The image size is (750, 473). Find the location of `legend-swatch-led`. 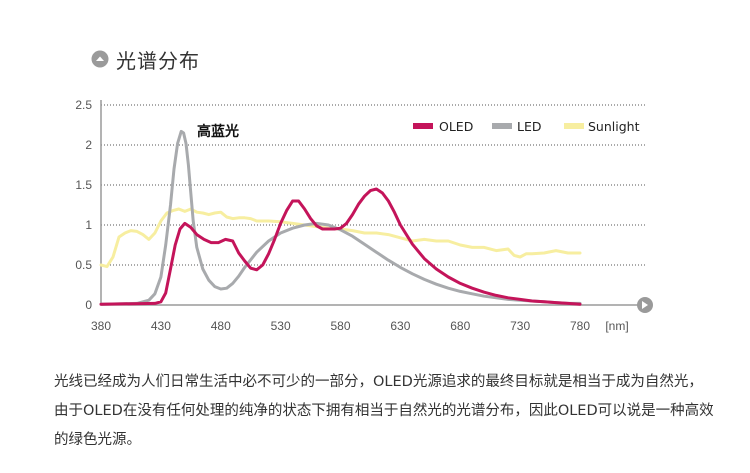

legend-swatch-led is located at coordinates (502, 126).